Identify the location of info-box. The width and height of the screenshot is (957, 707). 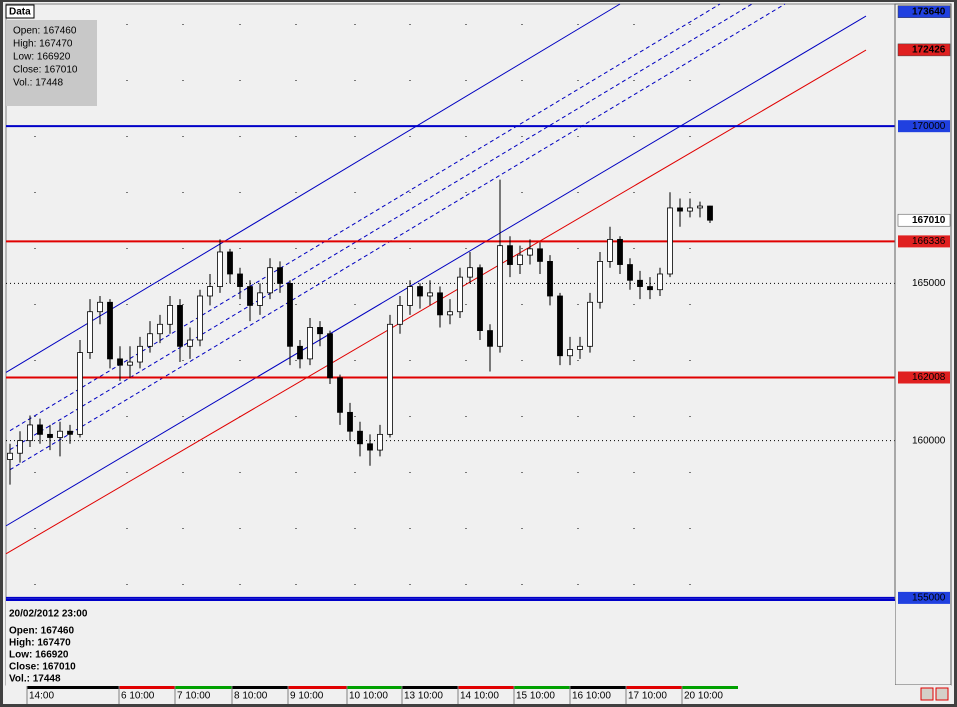
(51, 63).